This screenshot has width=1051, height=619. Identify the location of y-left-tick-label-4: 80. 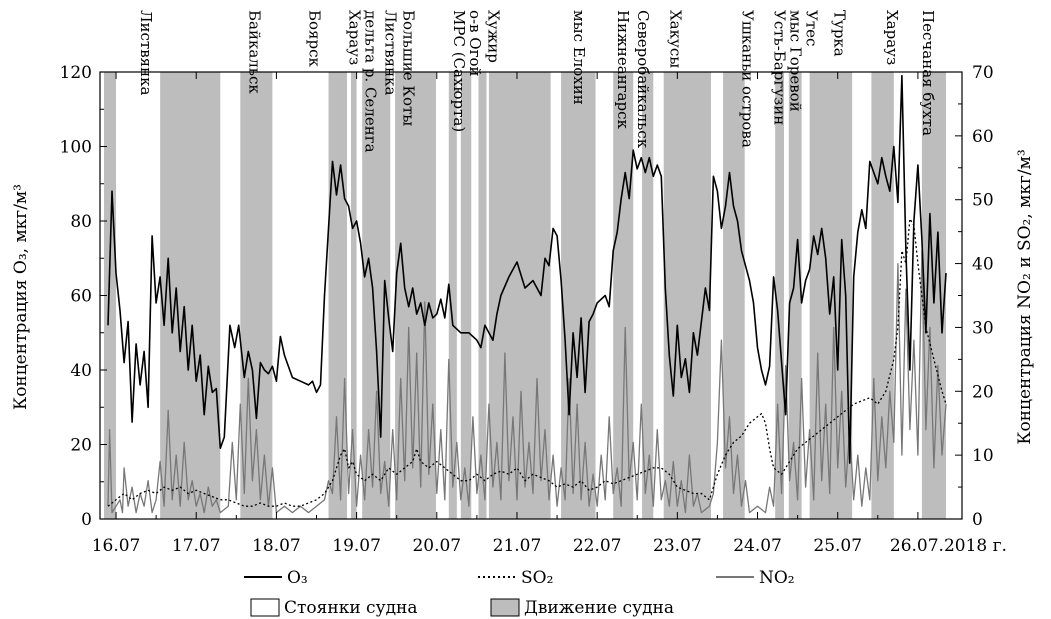
(81, 222).